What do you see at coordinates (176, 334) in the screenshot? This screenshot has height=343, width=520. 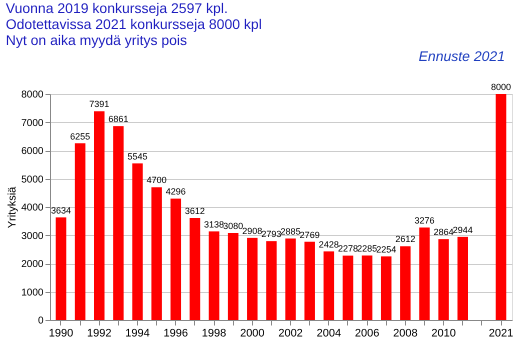 I see `x-tick-label: 1996` at bounding box center [176, 334].